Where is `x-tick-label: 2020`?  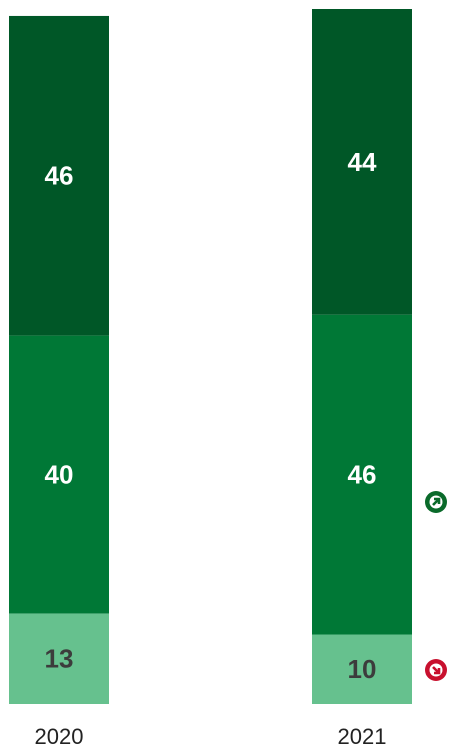
x-tick-label: 2020 is located at coordinates (59, 735).